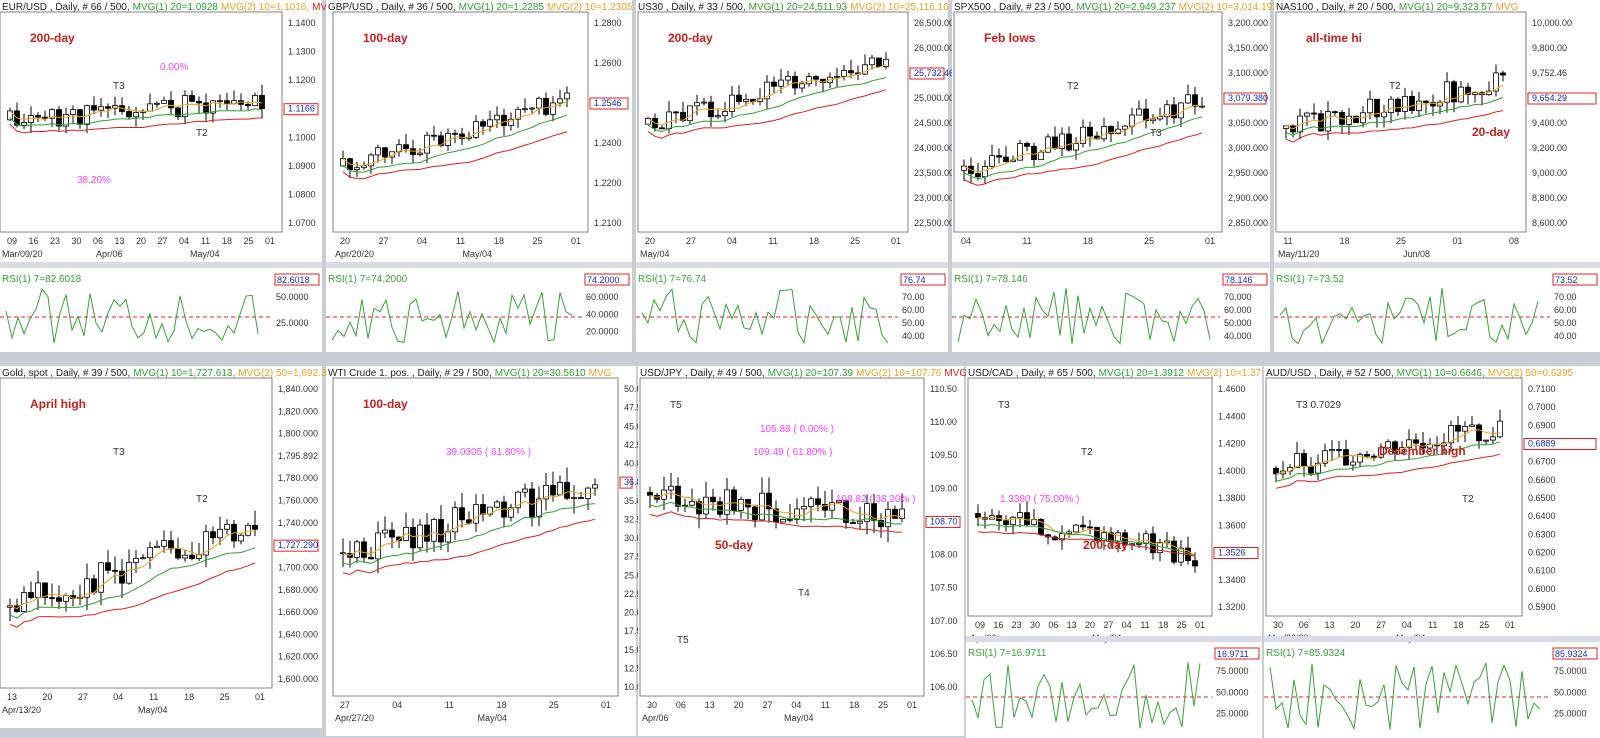 The width and height of the screenshot is (1600, 738). Describe the element at coordinates (1565, 297) in the screenshot. I see `rsi-axis-label: 70.00` at that location.